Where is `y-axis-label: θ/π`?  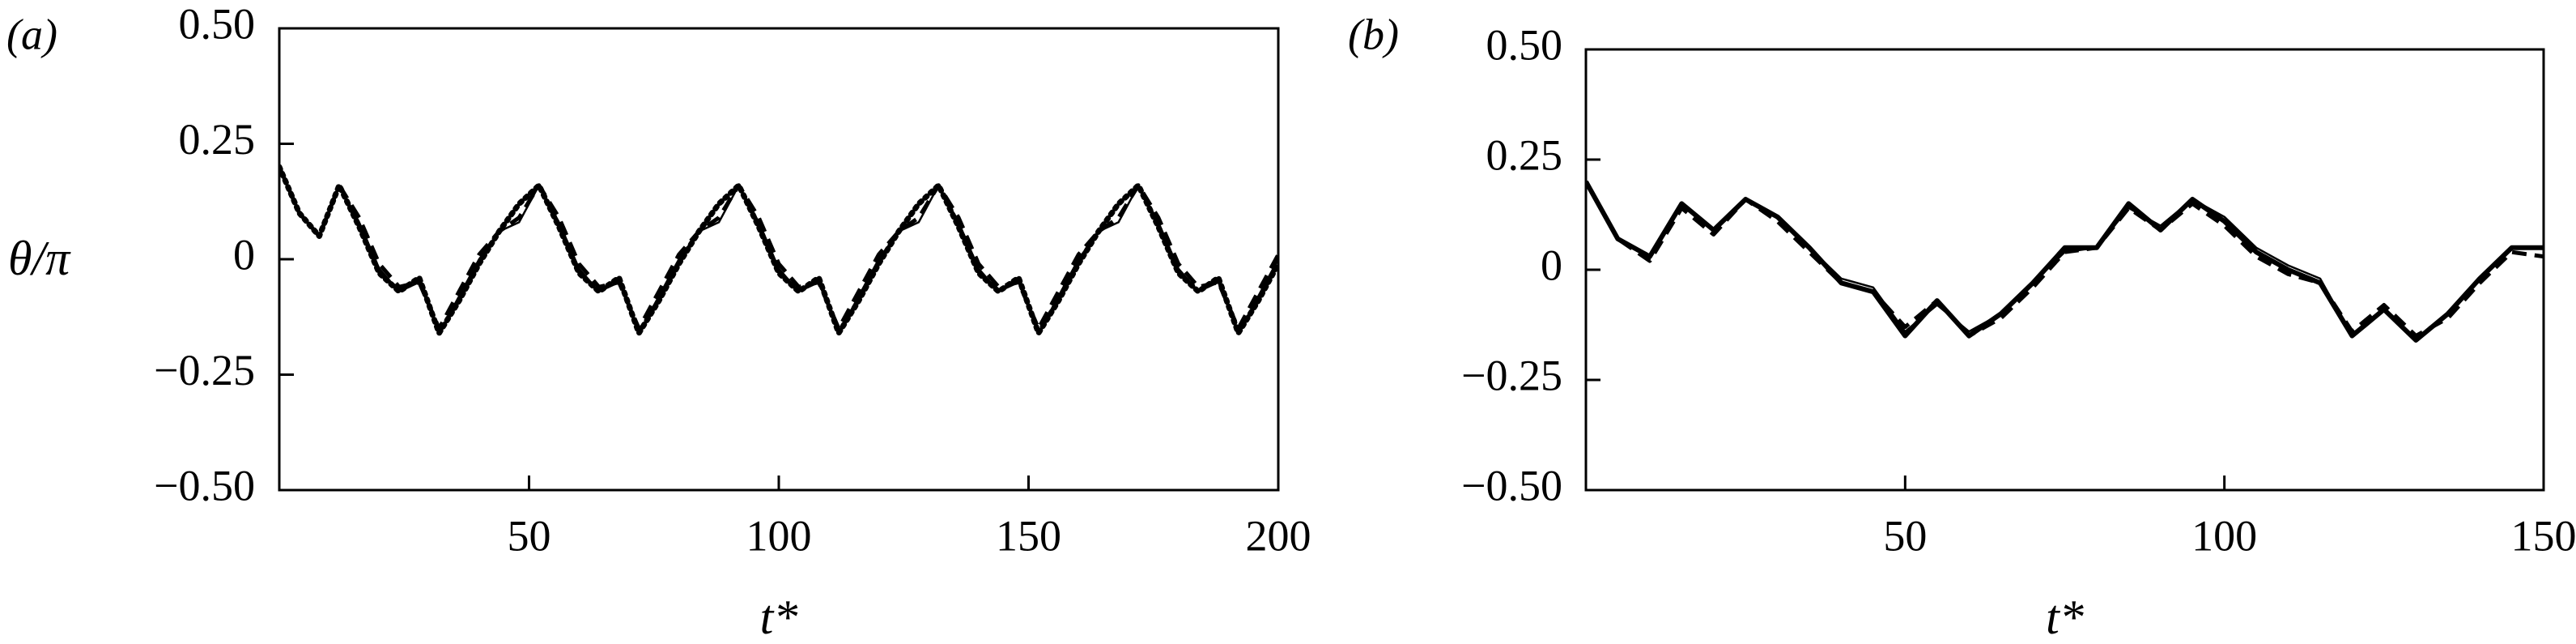
y-axis-label: θ/π is located at coordinates (39, 258).